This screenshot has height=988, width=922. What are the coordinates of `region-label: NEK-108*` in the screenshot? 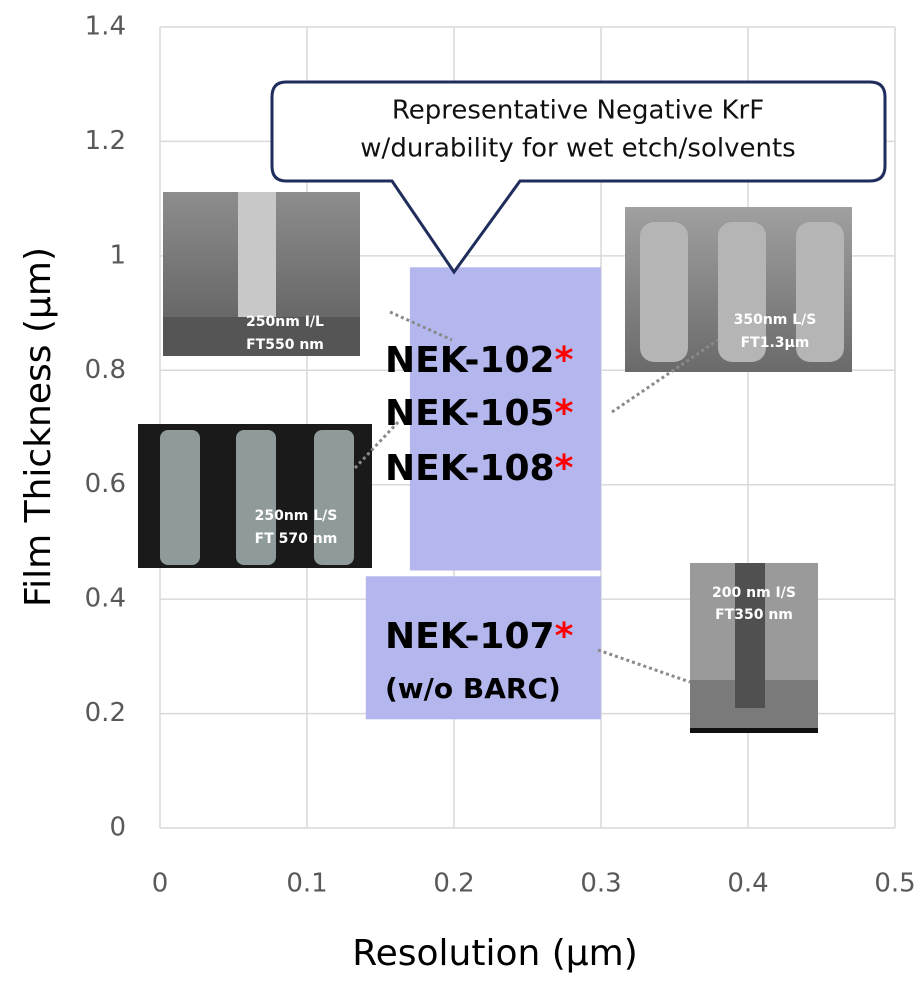 It's located at (479, 468).